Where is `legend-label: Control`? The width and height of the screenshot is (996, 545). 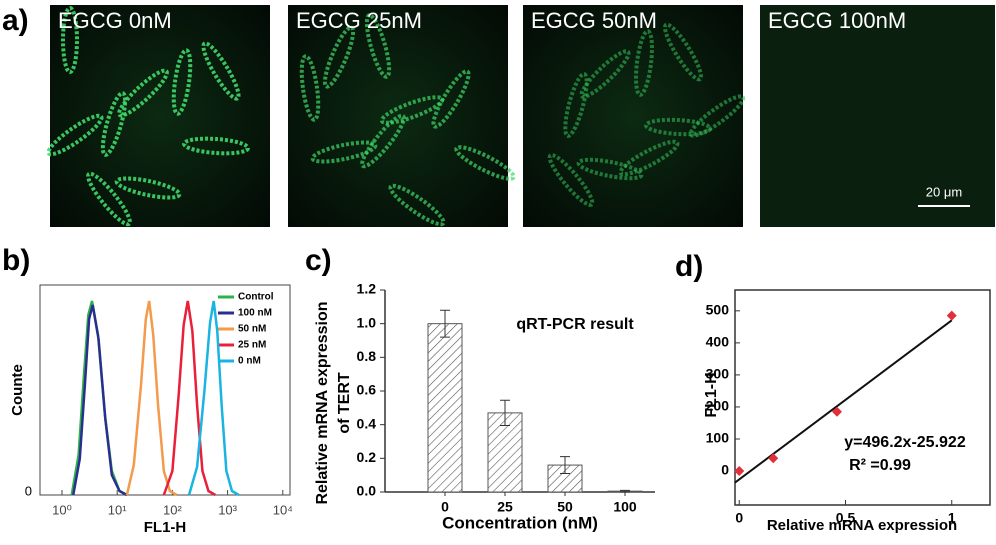 legend-label: Control is located at coordinates (256, 297).